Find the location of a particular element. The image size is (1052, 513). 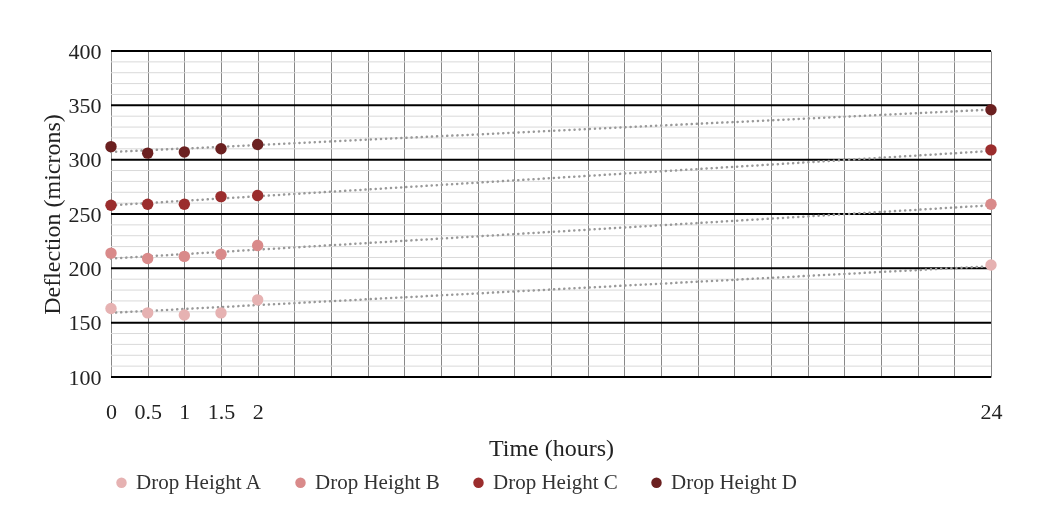

legend-label: Drop Height D is located at coordinates (734, 481).